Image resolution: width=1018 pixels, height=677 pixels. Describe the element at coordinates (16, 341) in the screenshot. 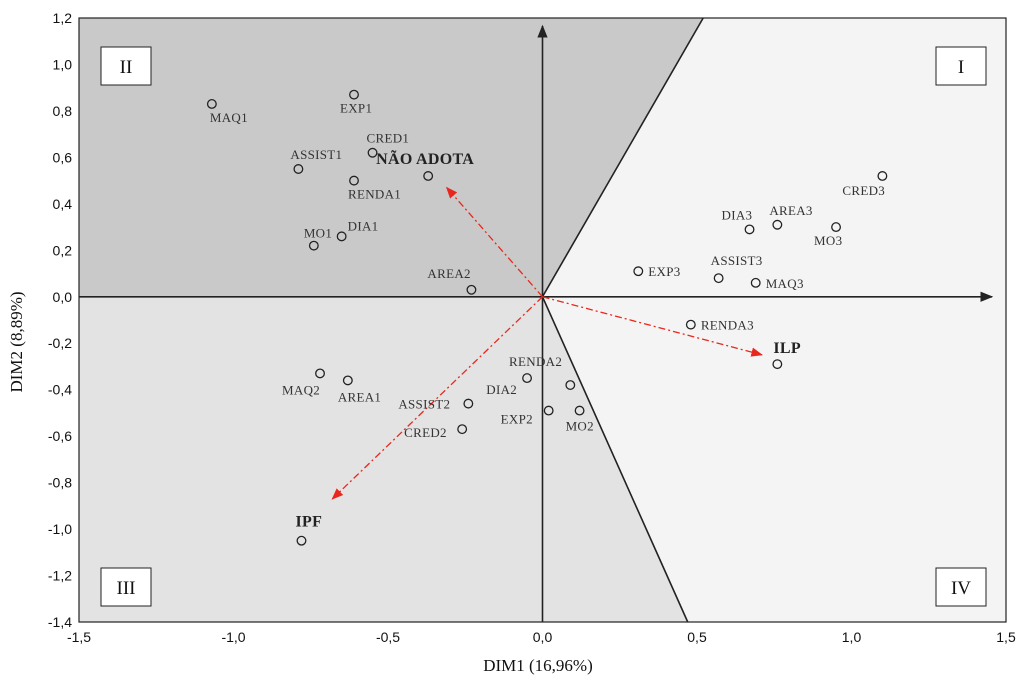

I see `y-axis-title: DIM2 (8,89%)` at that location.